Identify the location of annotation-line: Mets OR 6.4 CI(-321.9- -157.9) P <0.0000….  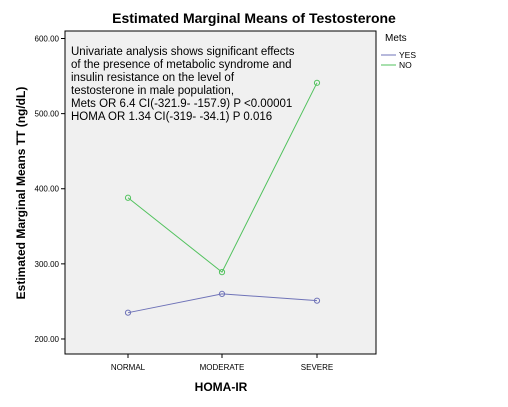
(181, 104).